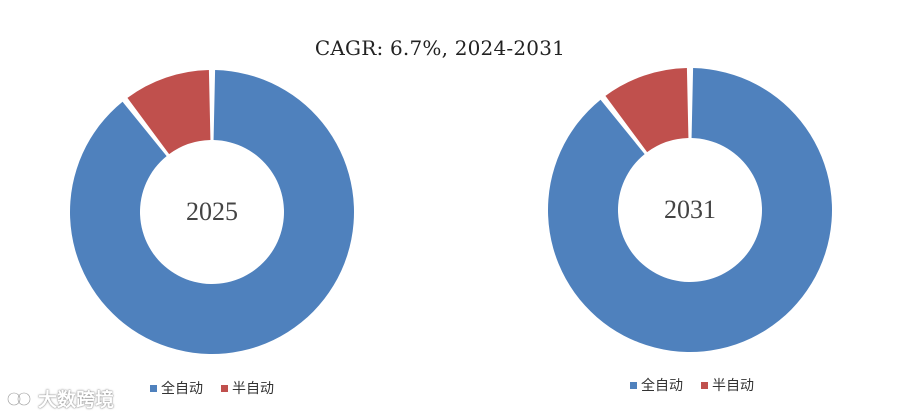 Image resolution: width=900 pixels, height=415 pixels. Describe the element at coordinates (647, 110) in the screenshot. I see `slice-2031-semi-auto` at that location.